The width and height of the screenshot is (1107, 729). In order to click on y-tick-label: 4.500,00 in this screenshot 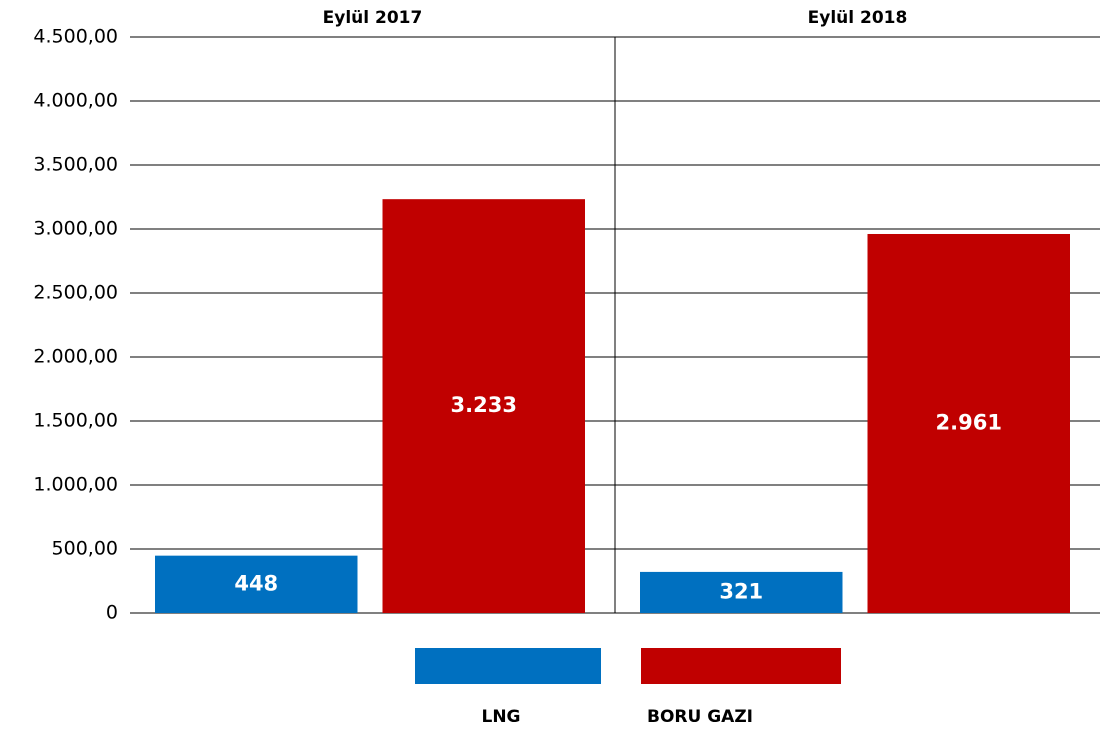, I will do `click(75, 37)`.